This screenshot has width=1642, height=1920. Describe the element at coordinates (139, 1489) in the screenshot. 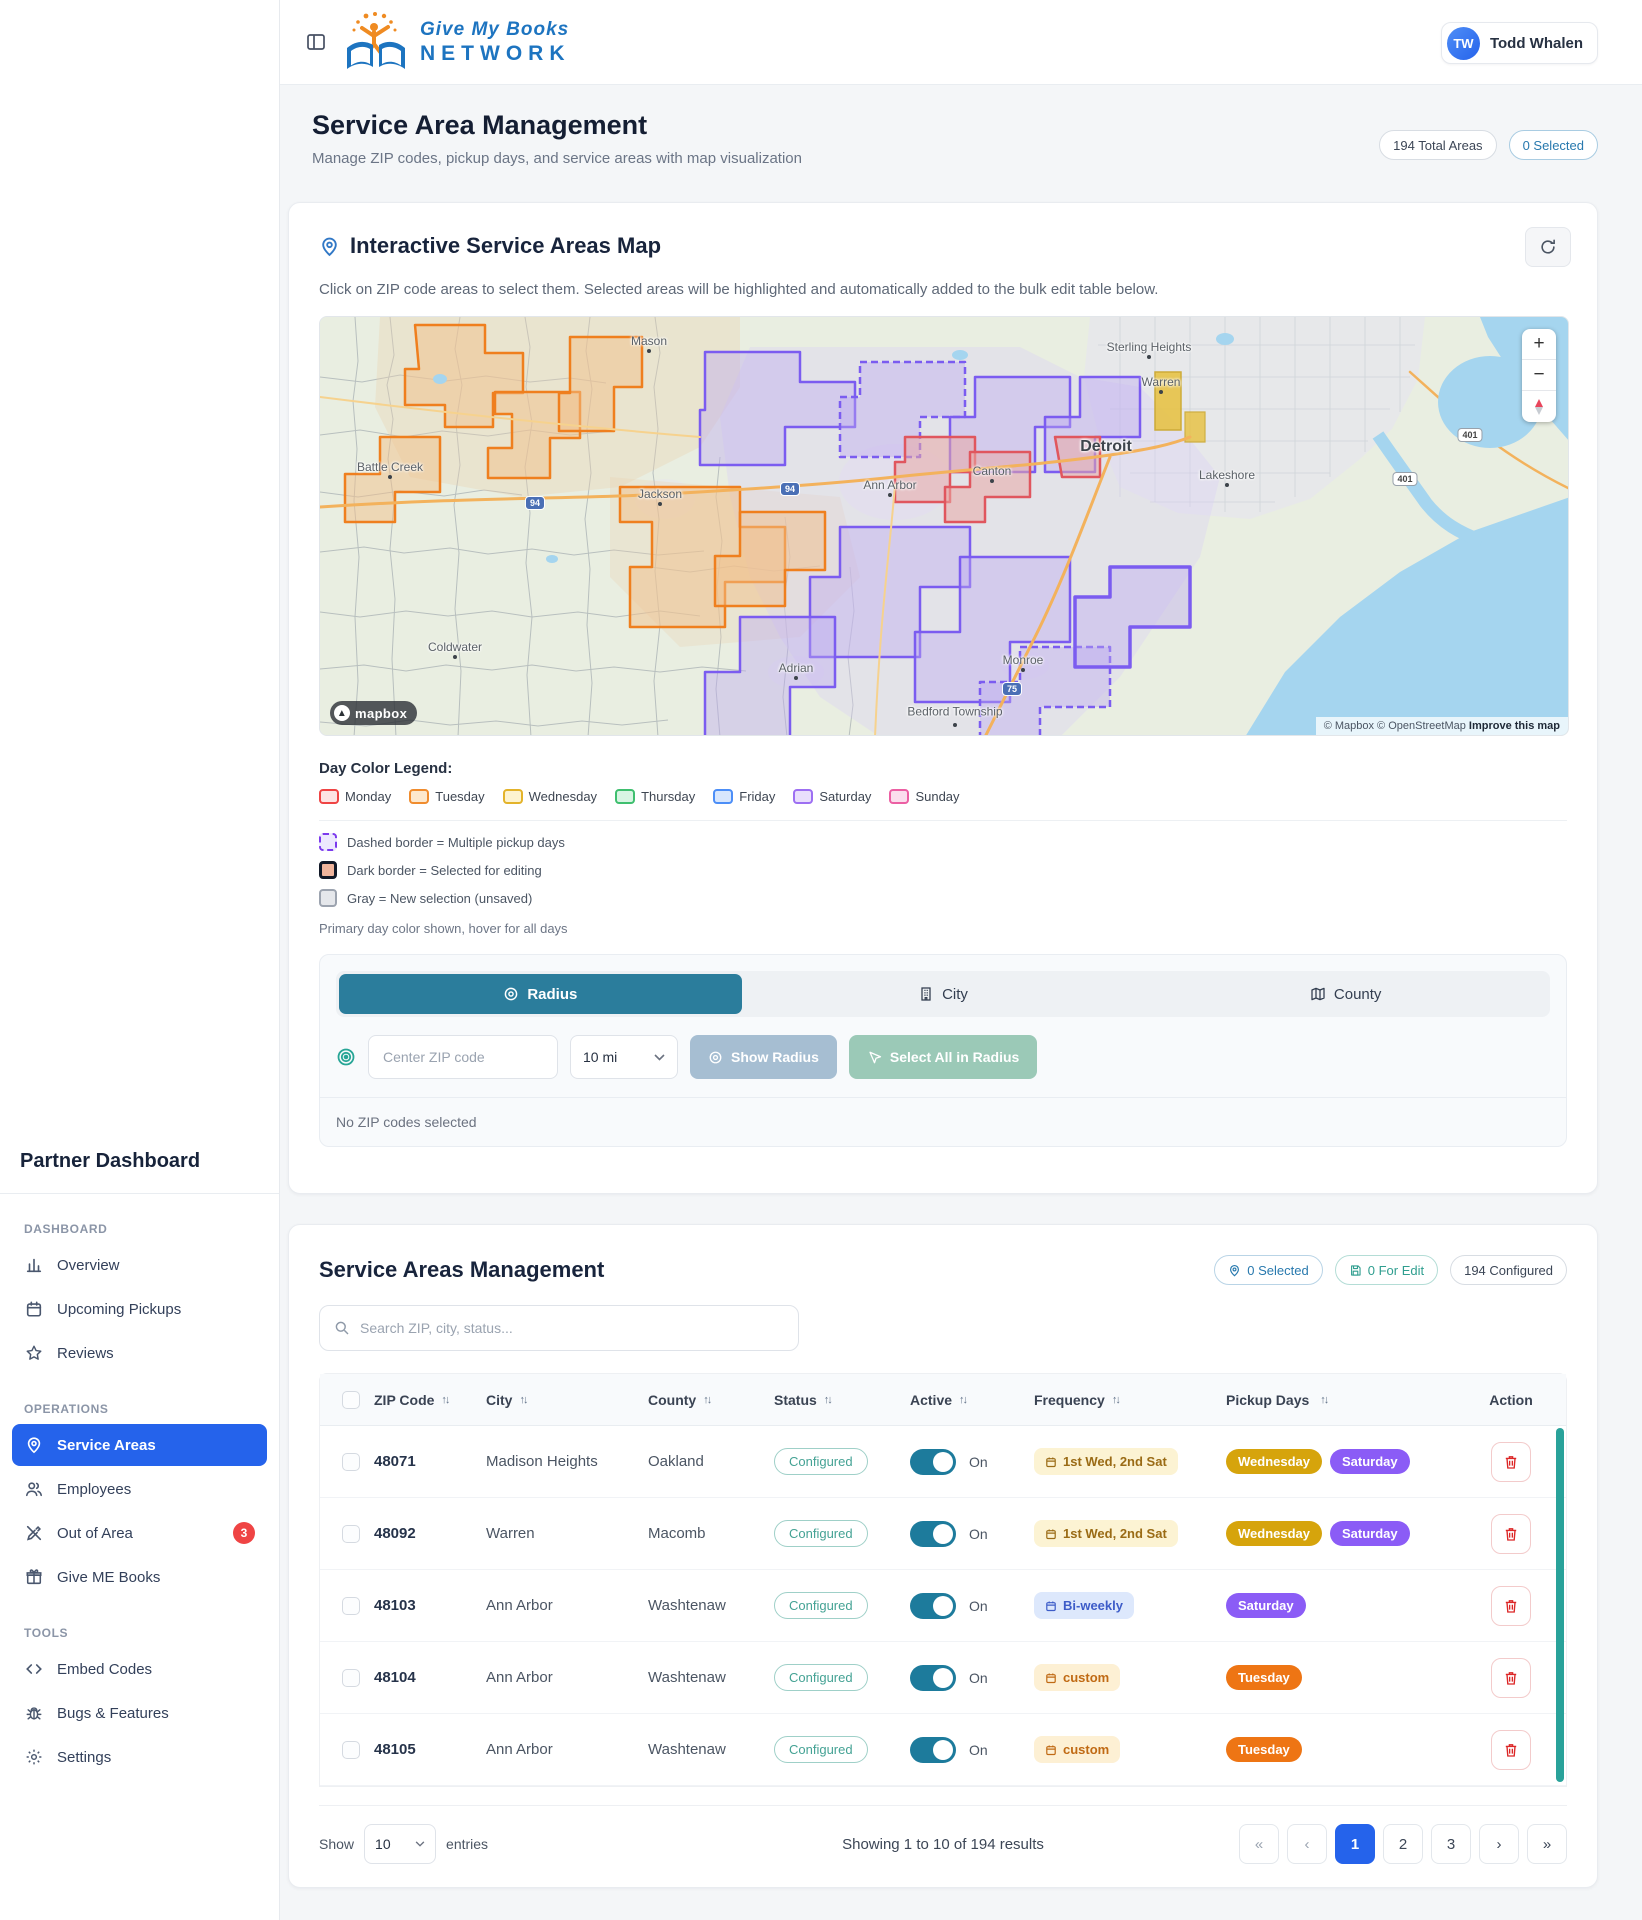

I see `sidebar-item-employees: Employees` at that location.